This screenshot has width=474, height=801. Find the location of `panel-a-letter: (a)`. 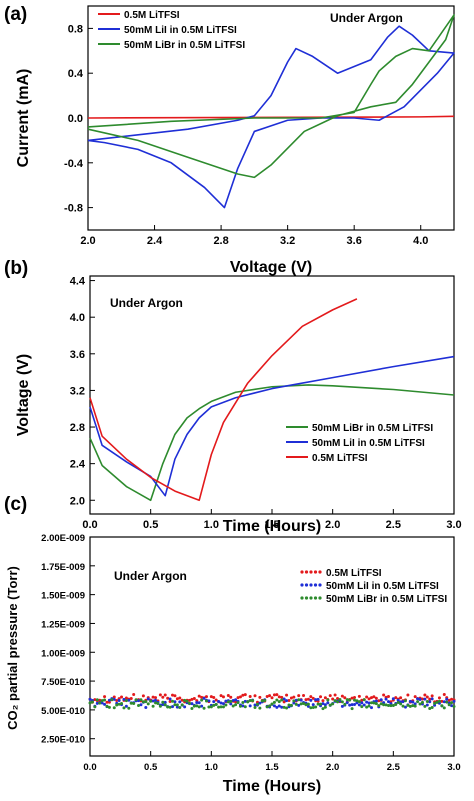

panel-a-letter: (a) is located at coordinates (15, 14).